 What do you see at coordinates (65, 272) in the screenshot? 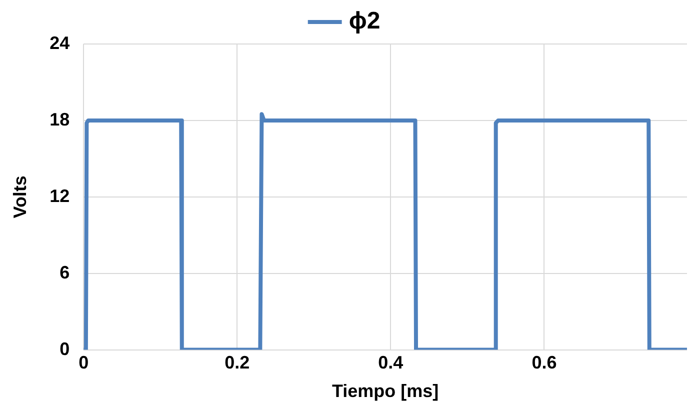
I see `y-tick-label: 6` at bounding box center [65, 272].